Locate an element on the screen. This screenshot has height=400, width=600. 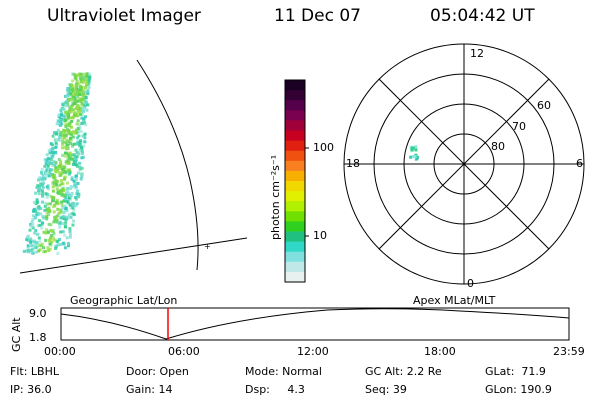
timeline-left-title: Geographic Lat/Lon is located at coordinates (124, 300).